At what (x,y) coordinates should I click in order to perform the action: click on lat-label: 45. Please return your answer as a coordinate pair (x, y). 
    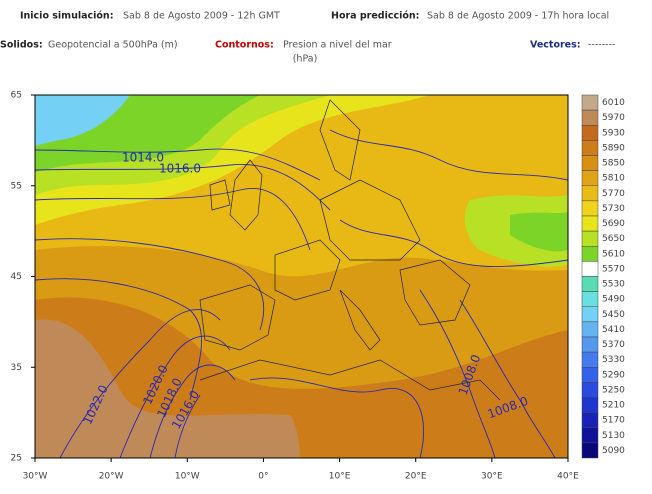
    Looking at the image, I should click on (16, 277).